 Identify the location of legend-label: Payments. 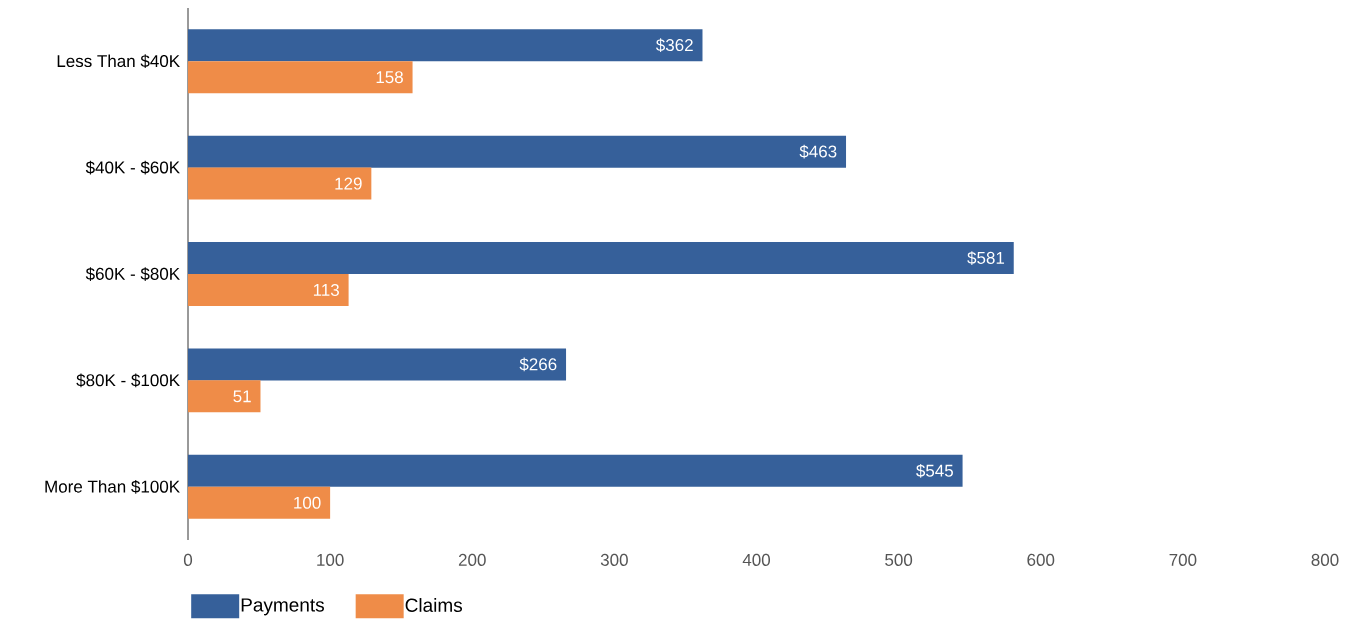
(282, 607).